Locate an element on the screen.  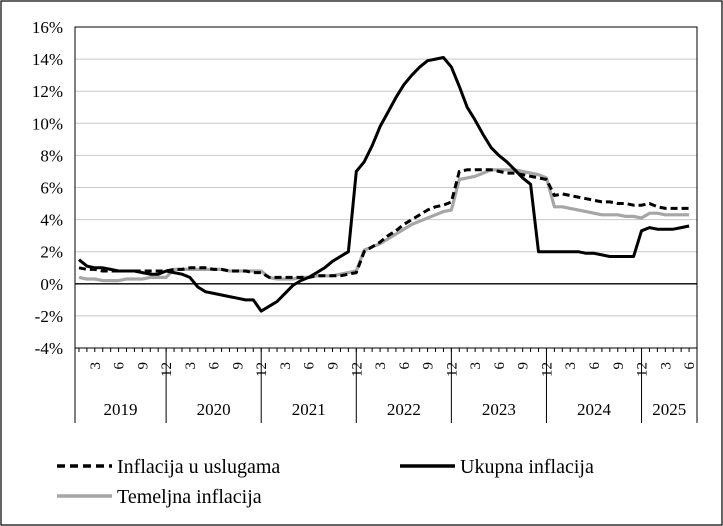
y-tick-labels: -4% -2% 0% 2% 4% 6% 8% 10% 12% 14% 16% is located at coordinates (47, 188).